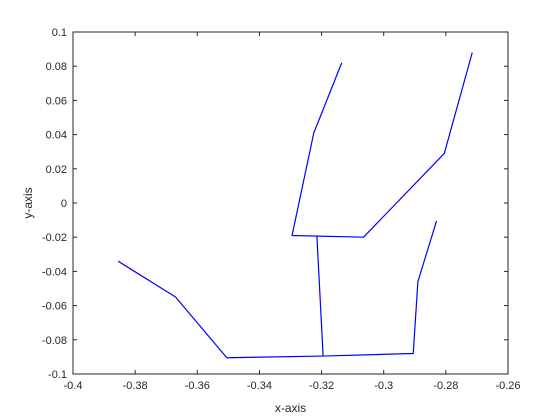 This screenshot has width=560, height=420. Describe the element at coordinates (54, 238) in the screenshot. I see `y-tick-label: -0.02` at that location.